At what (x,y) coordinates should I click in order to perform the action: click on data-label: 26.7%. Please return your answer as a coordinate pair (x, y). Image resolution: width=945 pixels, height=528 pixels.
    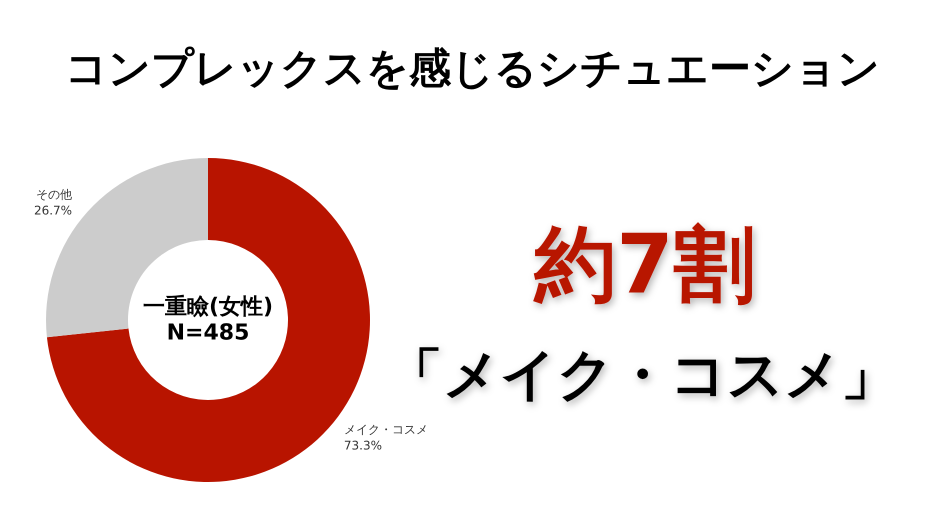
    Looking at the image, I should click on (53, 210).